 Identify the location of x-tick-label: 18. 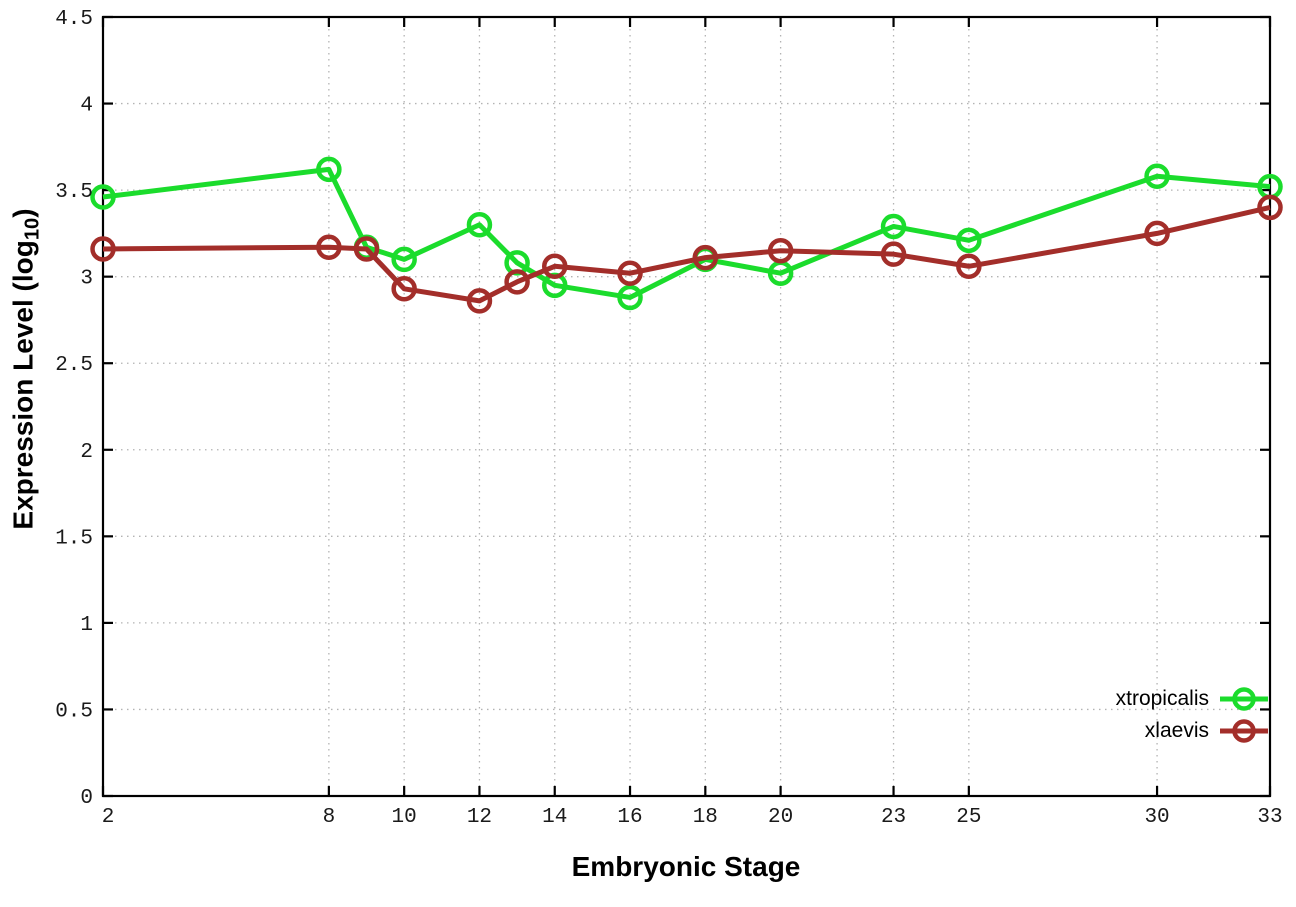
(705, 817).